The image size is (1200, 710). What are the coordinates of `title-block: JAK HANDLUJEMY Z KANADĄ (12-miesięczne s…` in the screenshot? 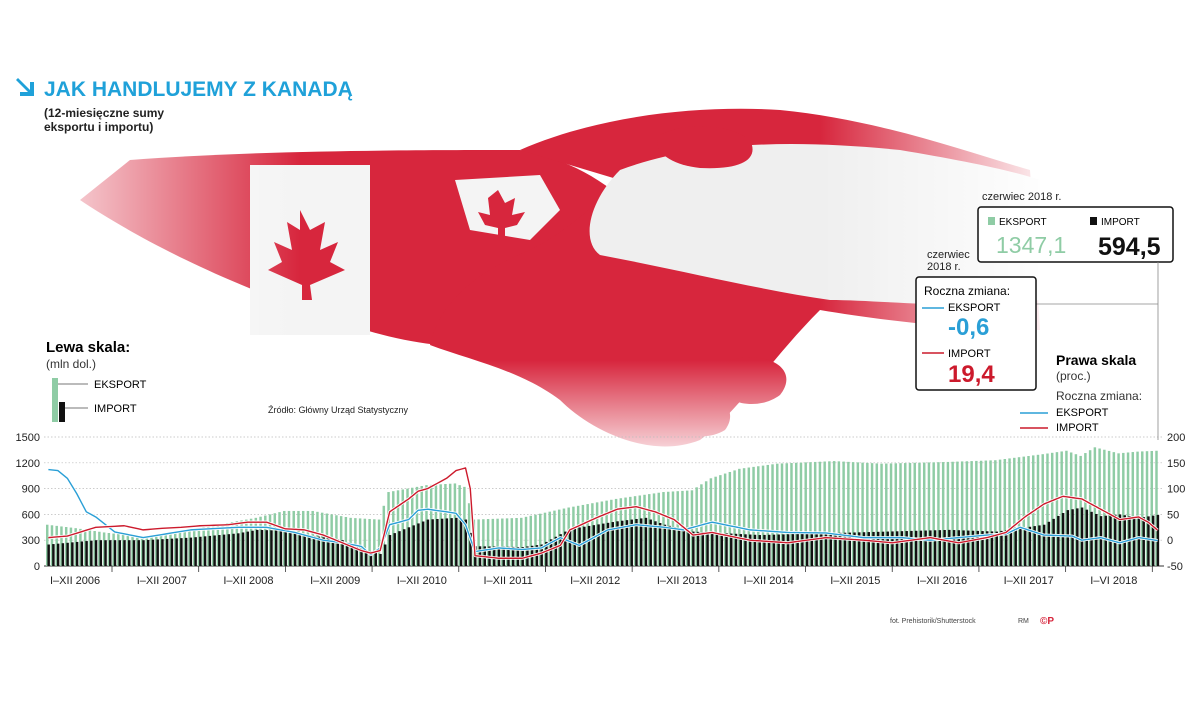 It's located at (184, 106).